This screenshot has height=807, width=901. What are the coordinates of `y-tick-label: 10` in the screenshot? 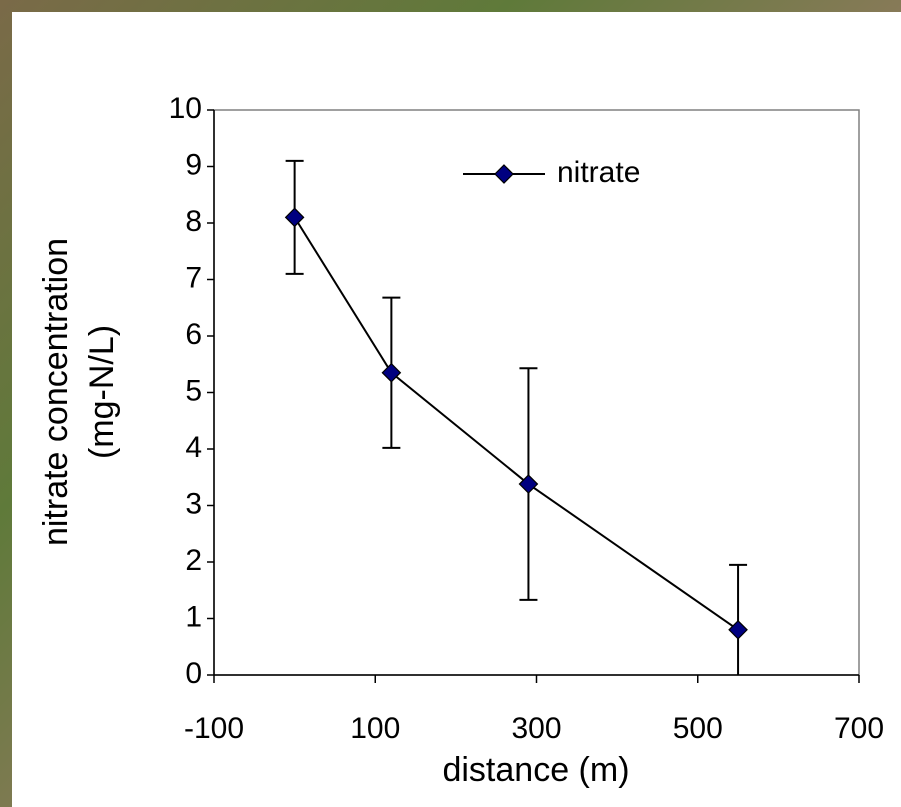 It's located at (185, 108).